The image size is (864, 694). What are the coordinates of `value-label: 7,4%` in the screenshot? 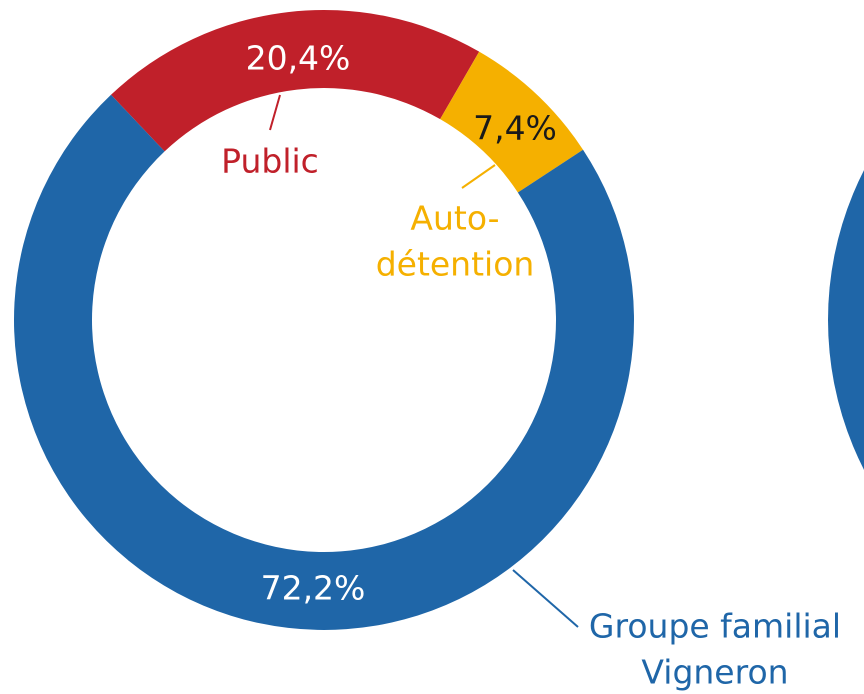 It's located at (515, 128).